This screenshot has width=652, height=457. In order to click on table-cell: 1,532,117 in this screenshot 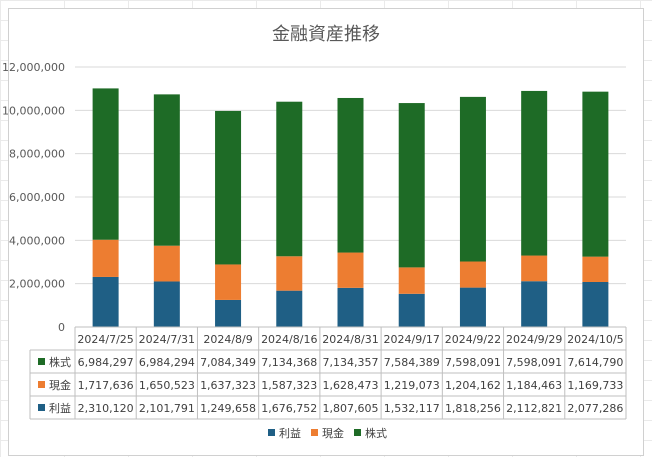, I will do `click(412, 408)`.